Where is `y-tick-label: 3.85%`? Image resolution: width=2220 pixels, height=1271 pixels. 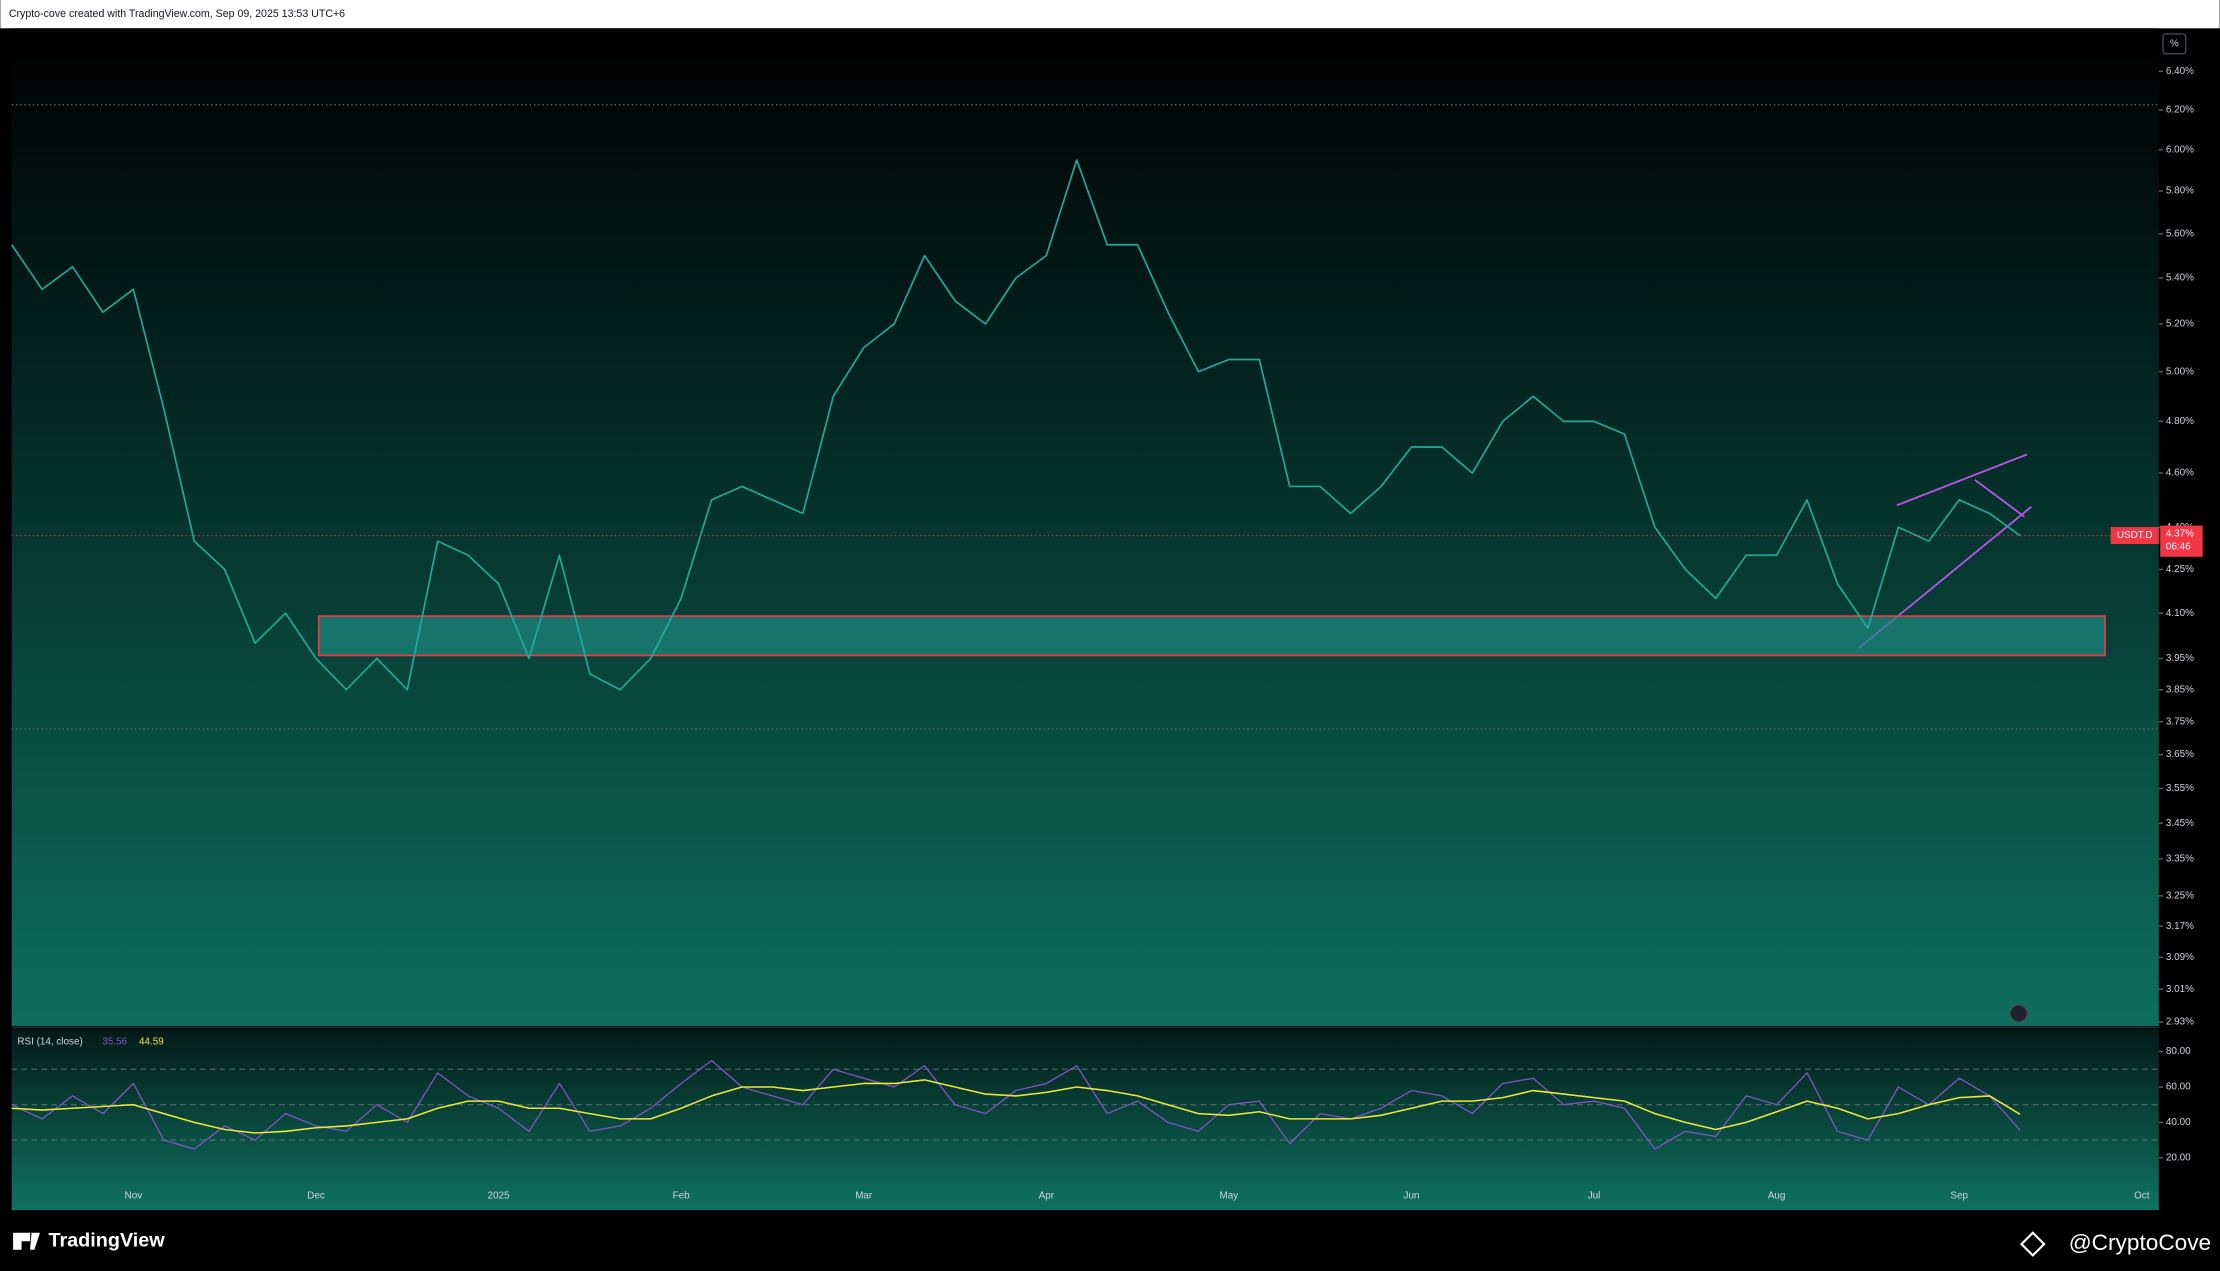 y-tick-label: 3.85% is located at coordinates (2180, 689).